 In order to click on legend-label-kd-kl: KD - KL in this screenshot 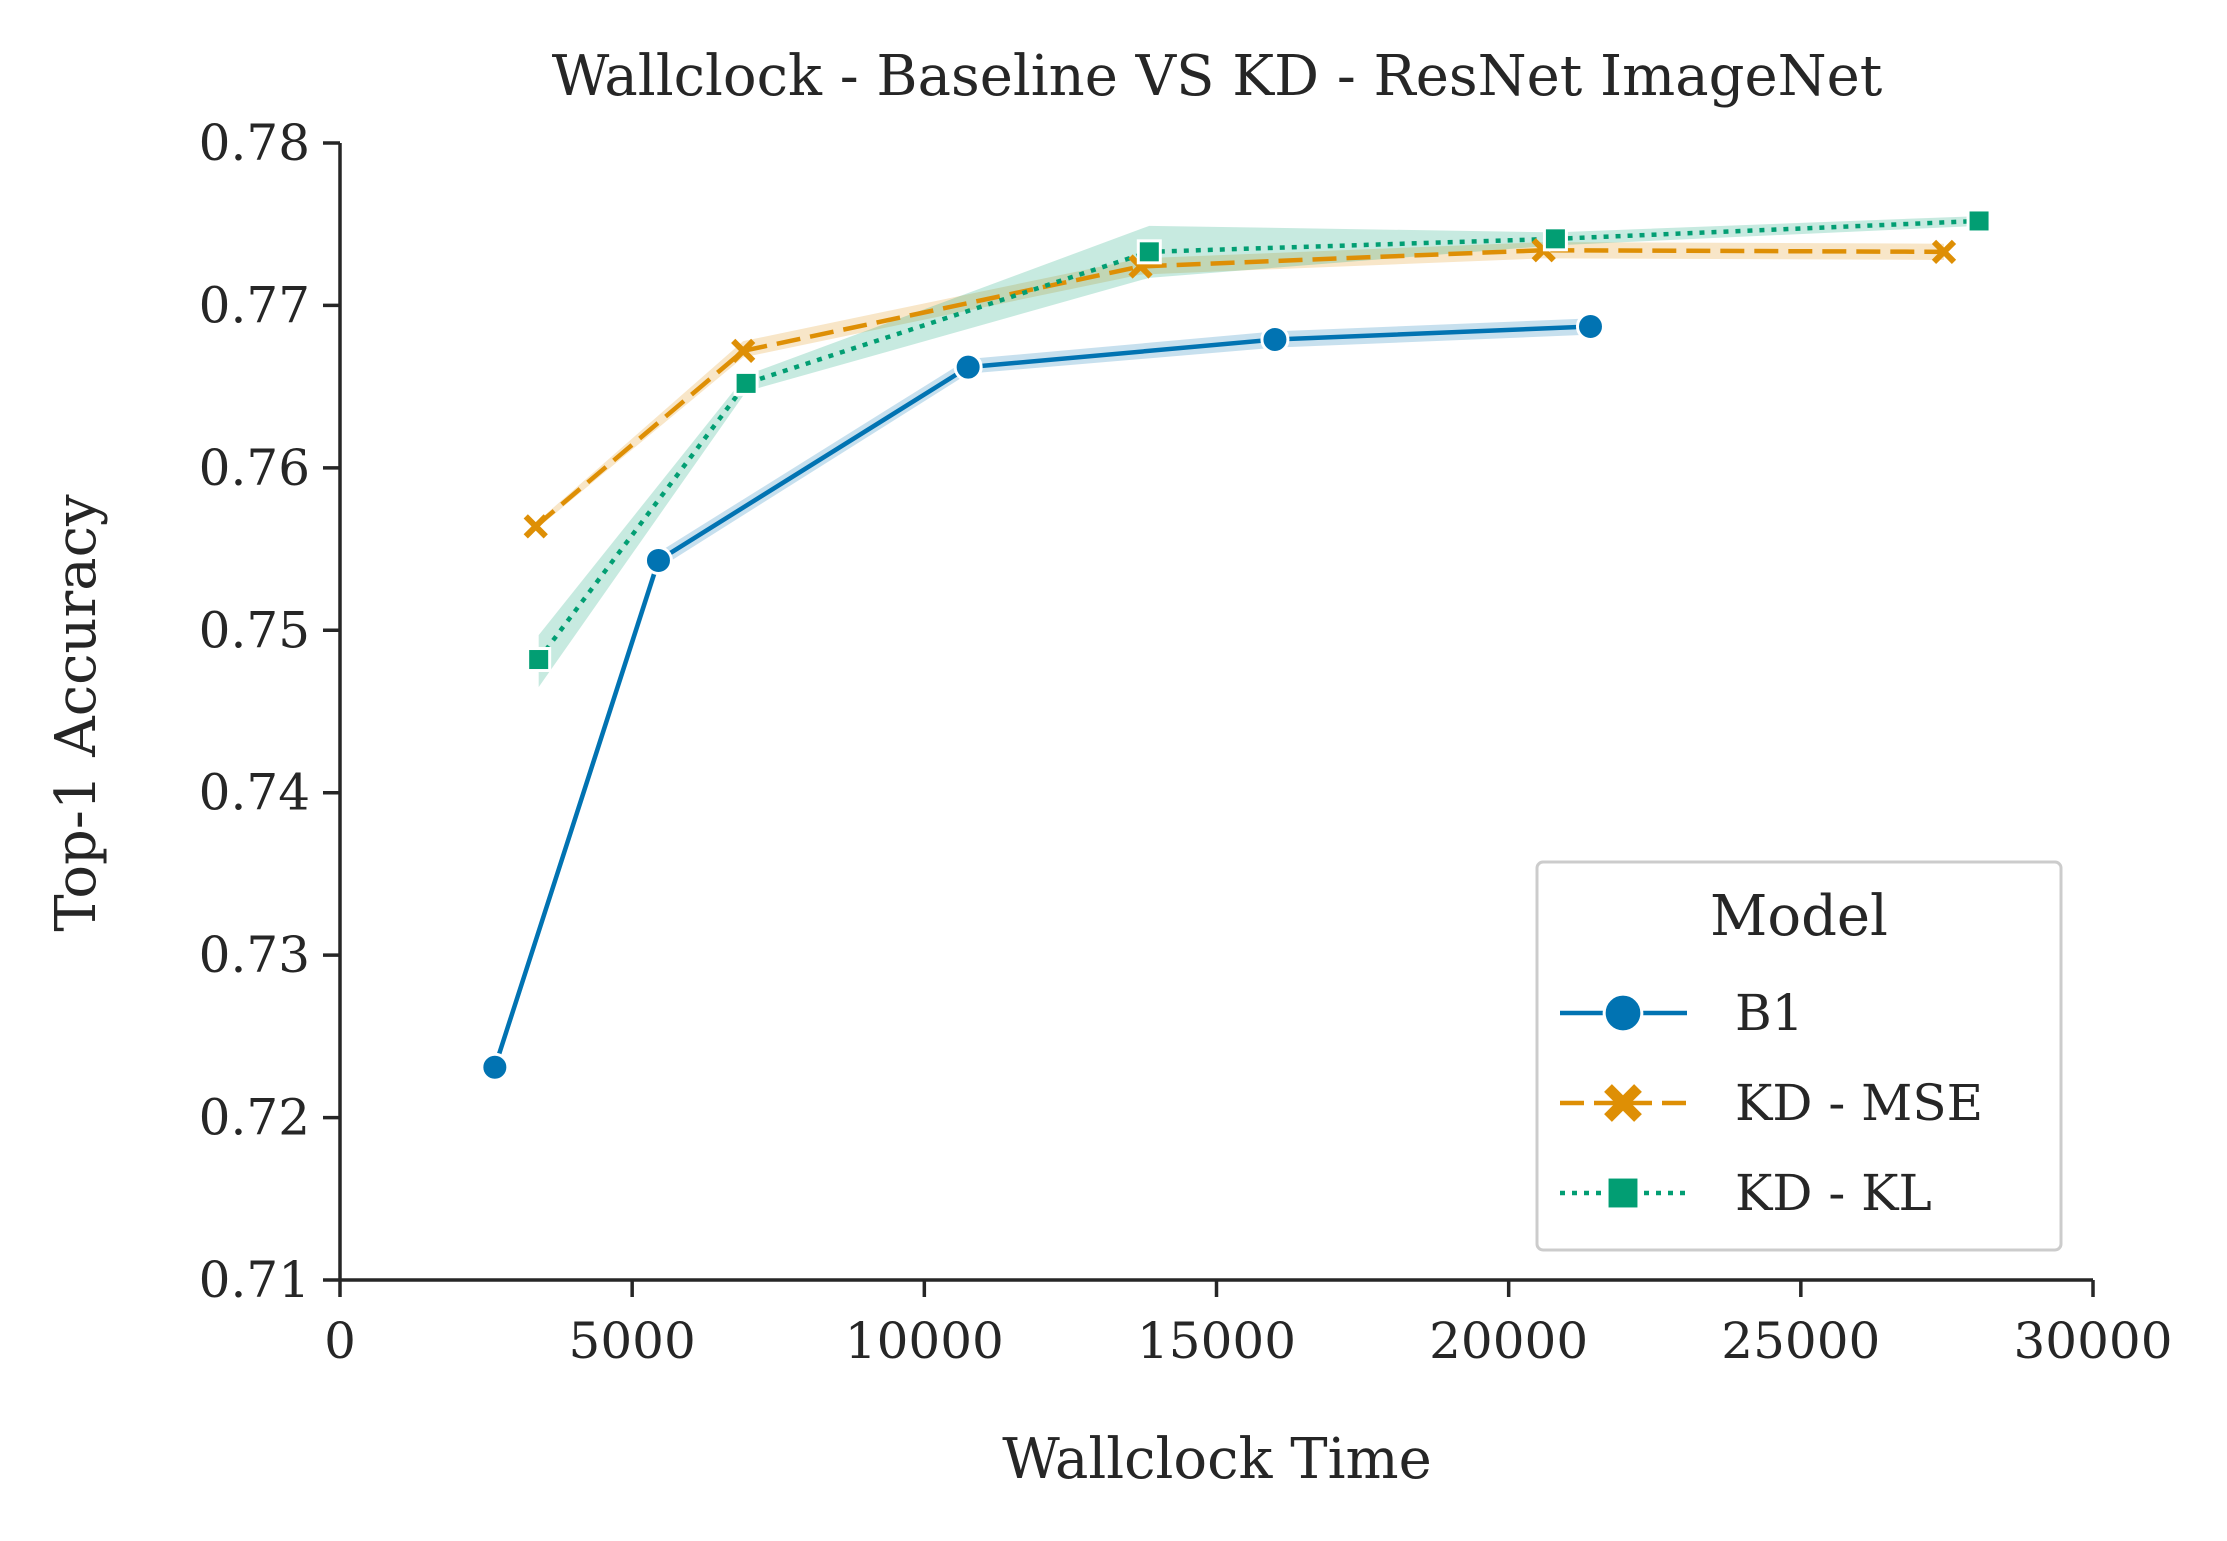, I will do `click(1833, 1193)`.